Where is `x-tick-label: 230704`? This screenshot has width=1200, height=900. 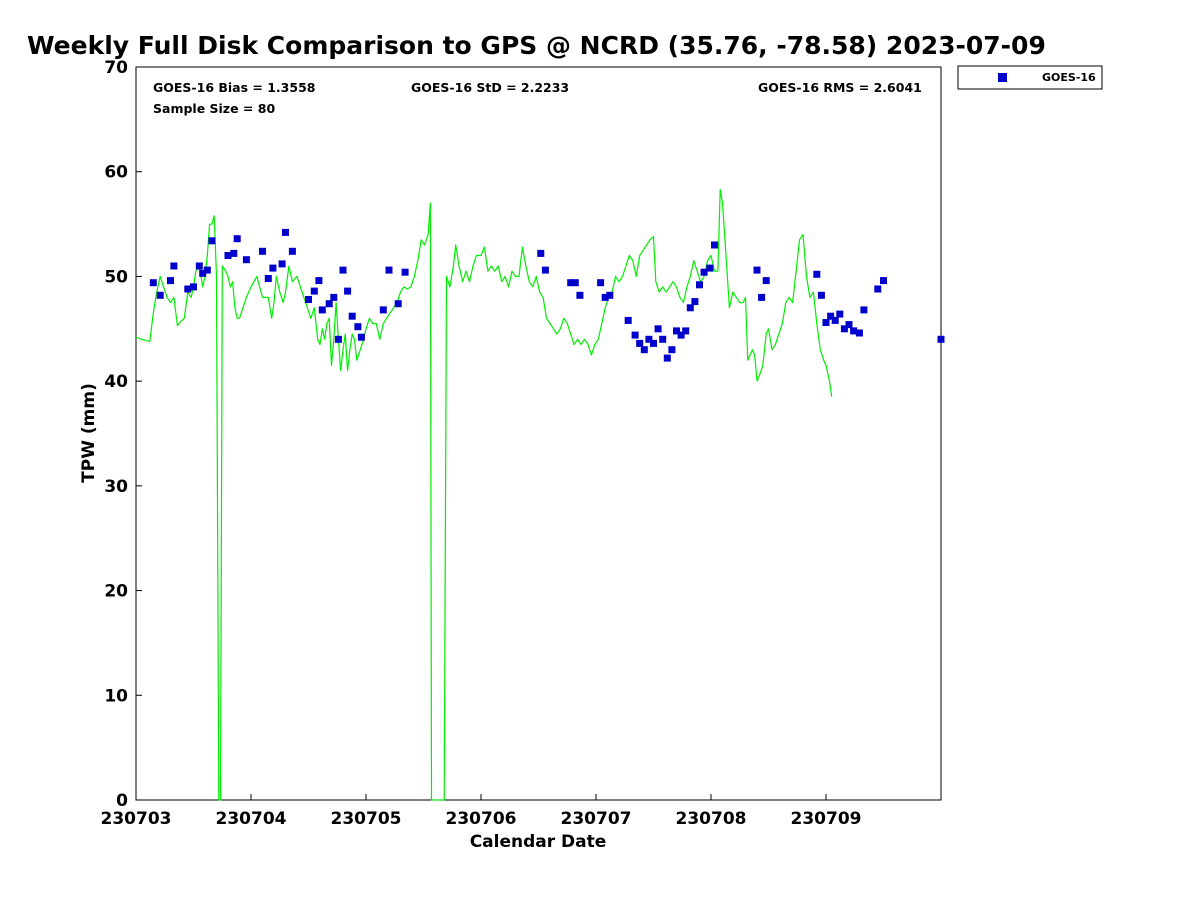
x-tick-label: 230704 is located at coordinates (251, 819).